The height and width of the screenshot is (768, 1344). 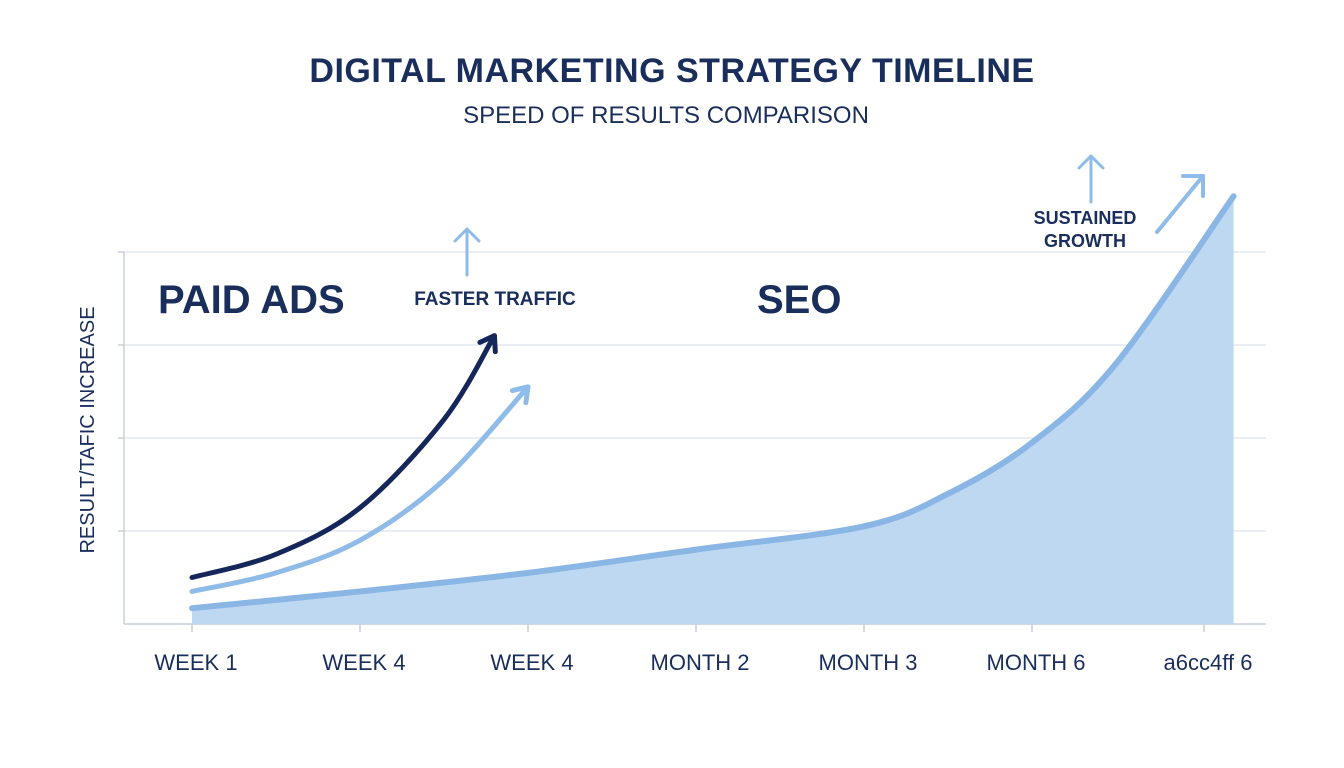 I want to click on sustained-growth-diag-arrow, so click(x=1180, y=204).